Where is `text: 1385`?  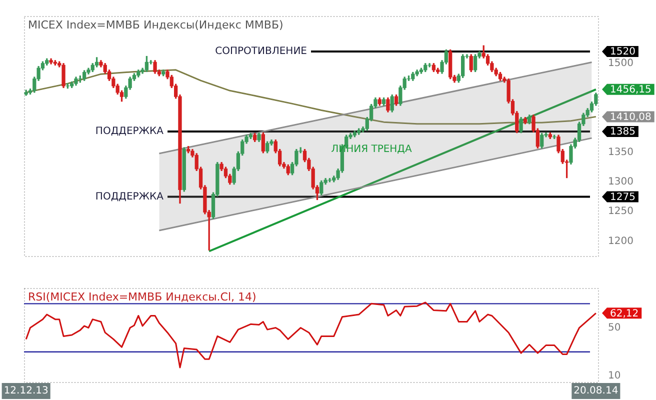
text: 1385 is located at coordinates (623, 132).